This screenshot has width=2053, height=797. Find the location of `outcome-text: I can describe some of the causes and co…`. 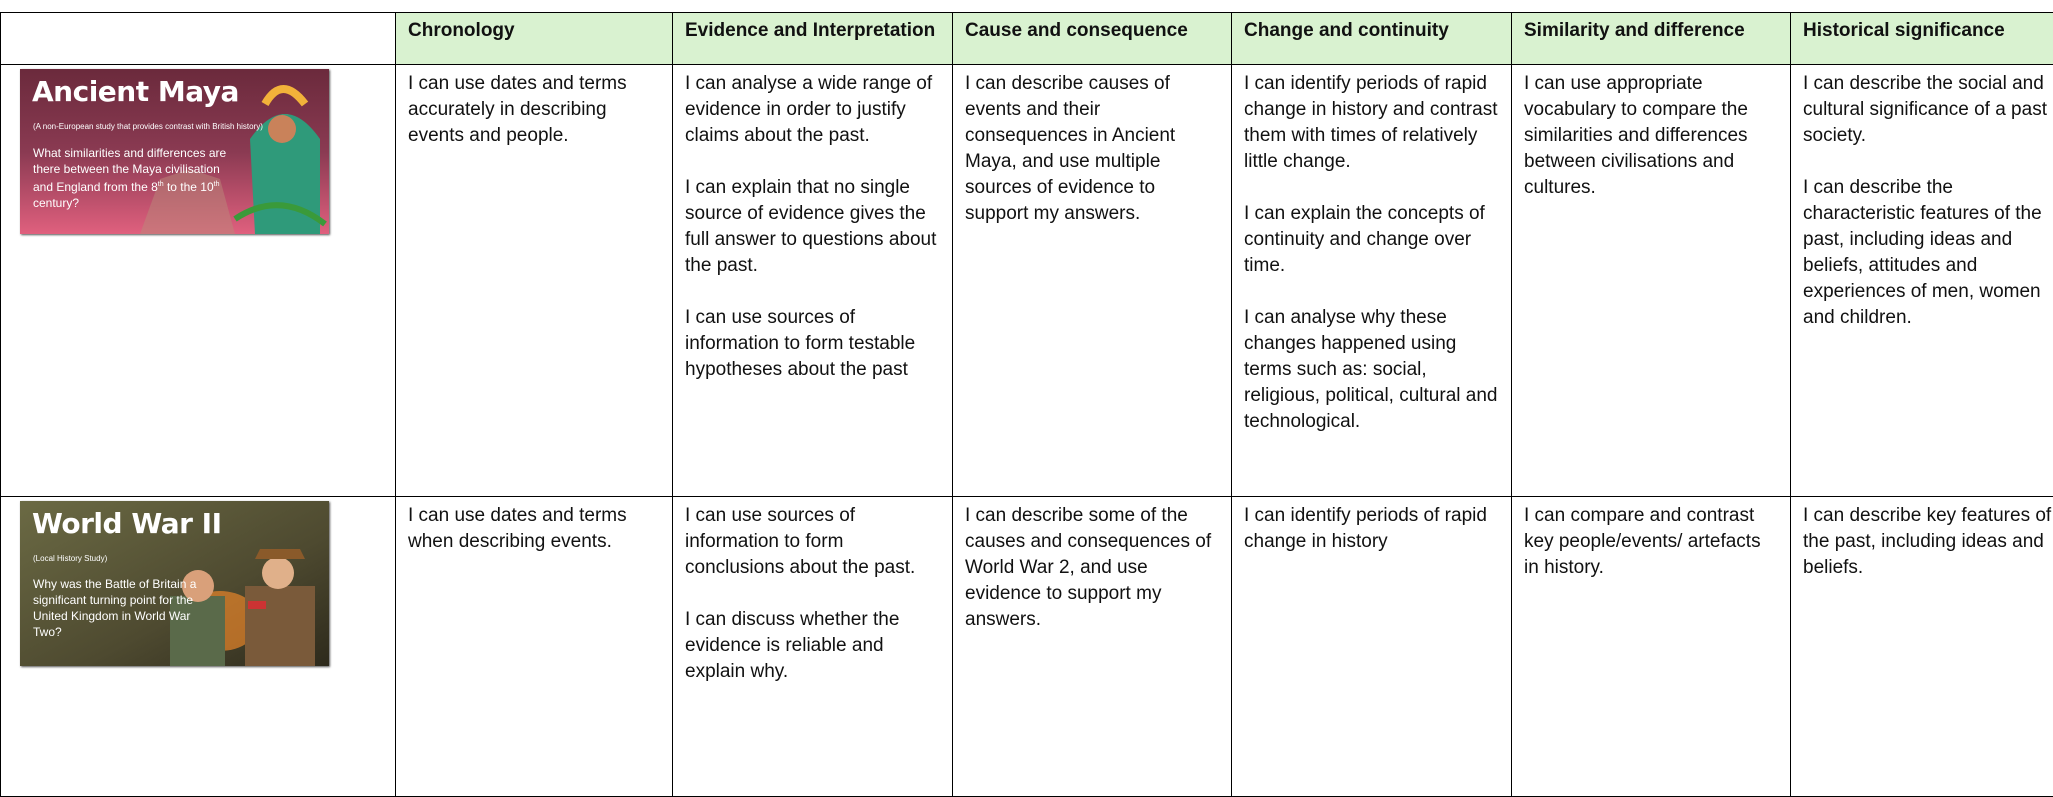

outcome-text: I can describe some of the causes and co… is located at coordinates (1093, 568).